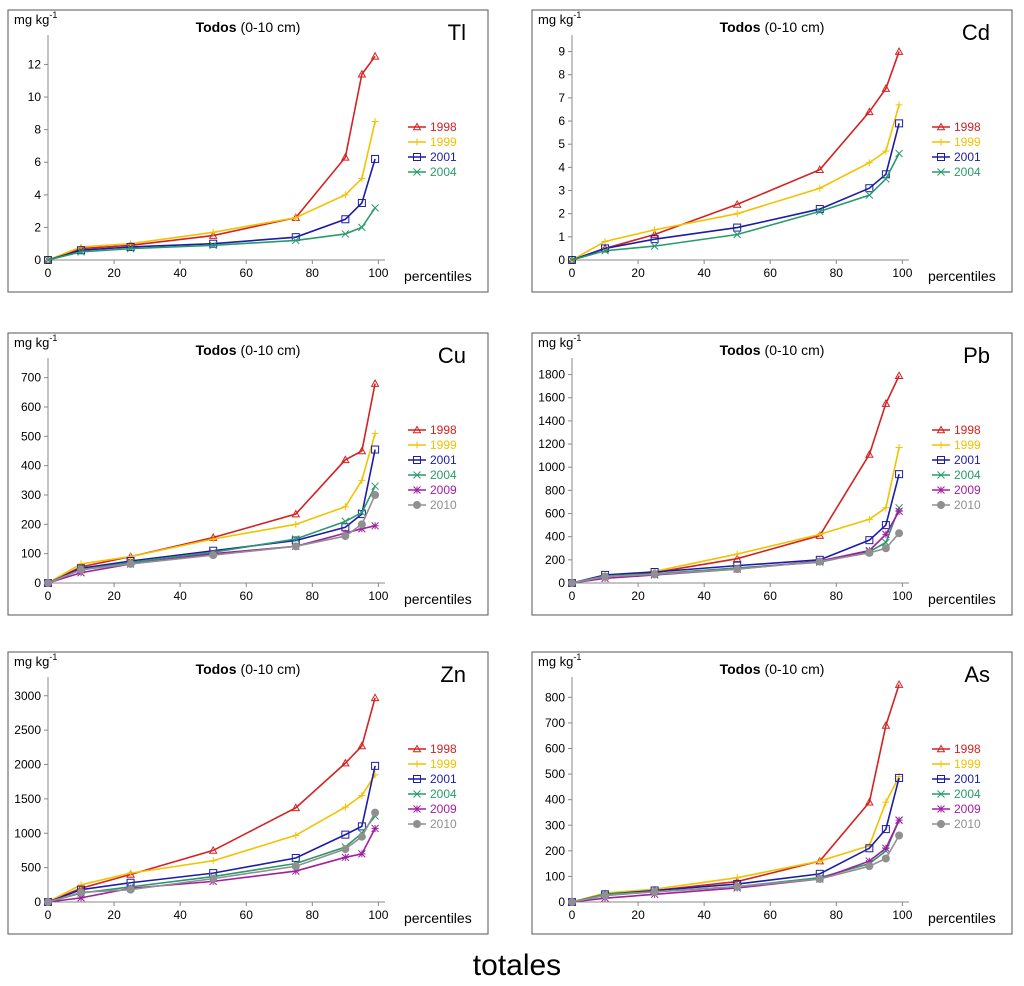 This screenshot has height=986, width=1024. What do you see at coordinates (216, 669) in the screenshot?
I see `chart-title-bold: Todos` at bounding box center [216, 669].